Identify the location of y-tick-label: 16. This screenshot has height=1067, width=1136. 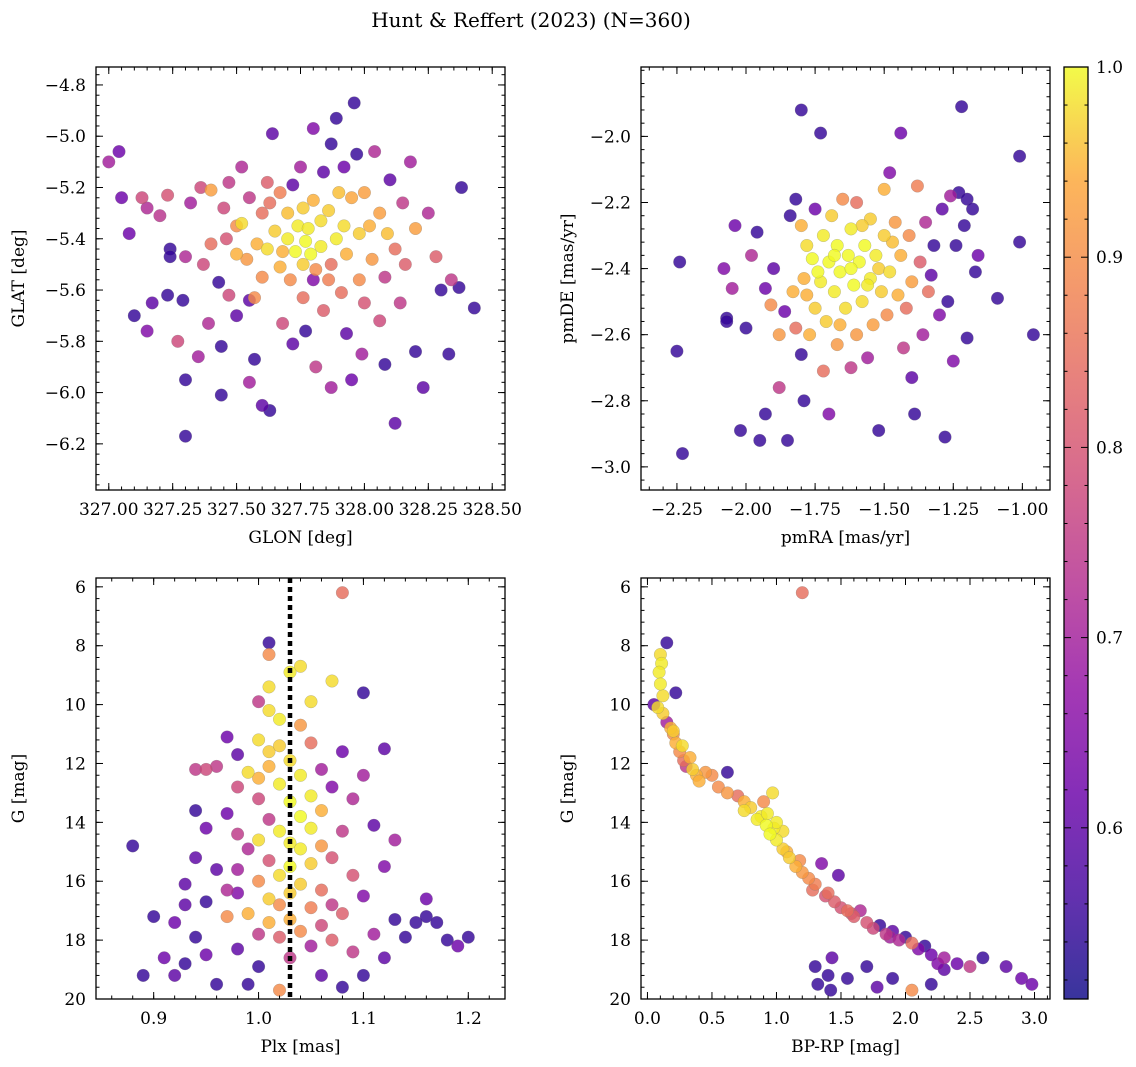
(75, 882).